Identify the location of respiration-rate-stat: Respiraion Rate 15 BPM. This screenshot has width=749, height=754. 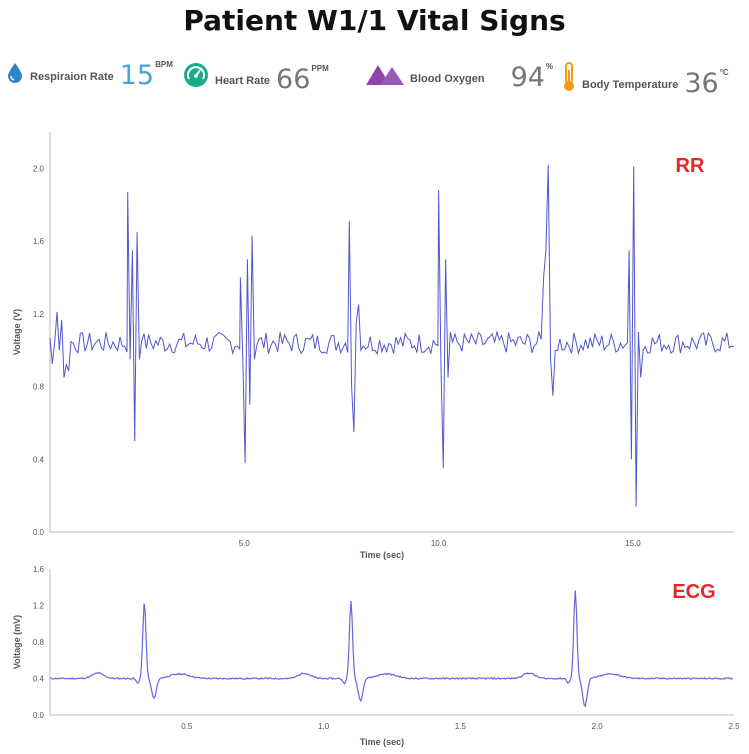
(89, 75).